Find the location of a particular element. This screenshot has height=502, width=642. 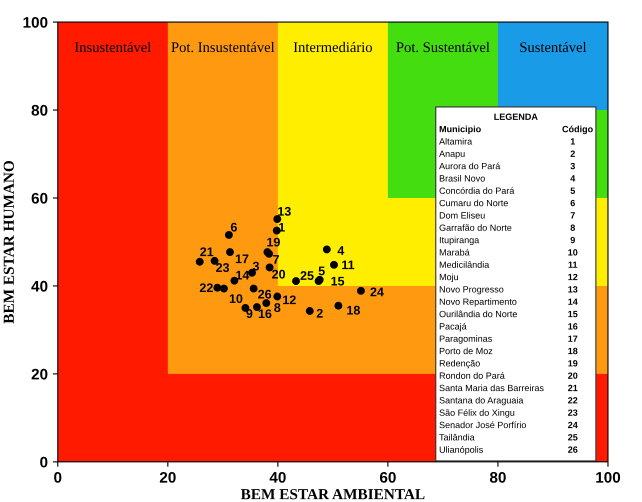

annotation: Código is located at coordinates (577, 130).